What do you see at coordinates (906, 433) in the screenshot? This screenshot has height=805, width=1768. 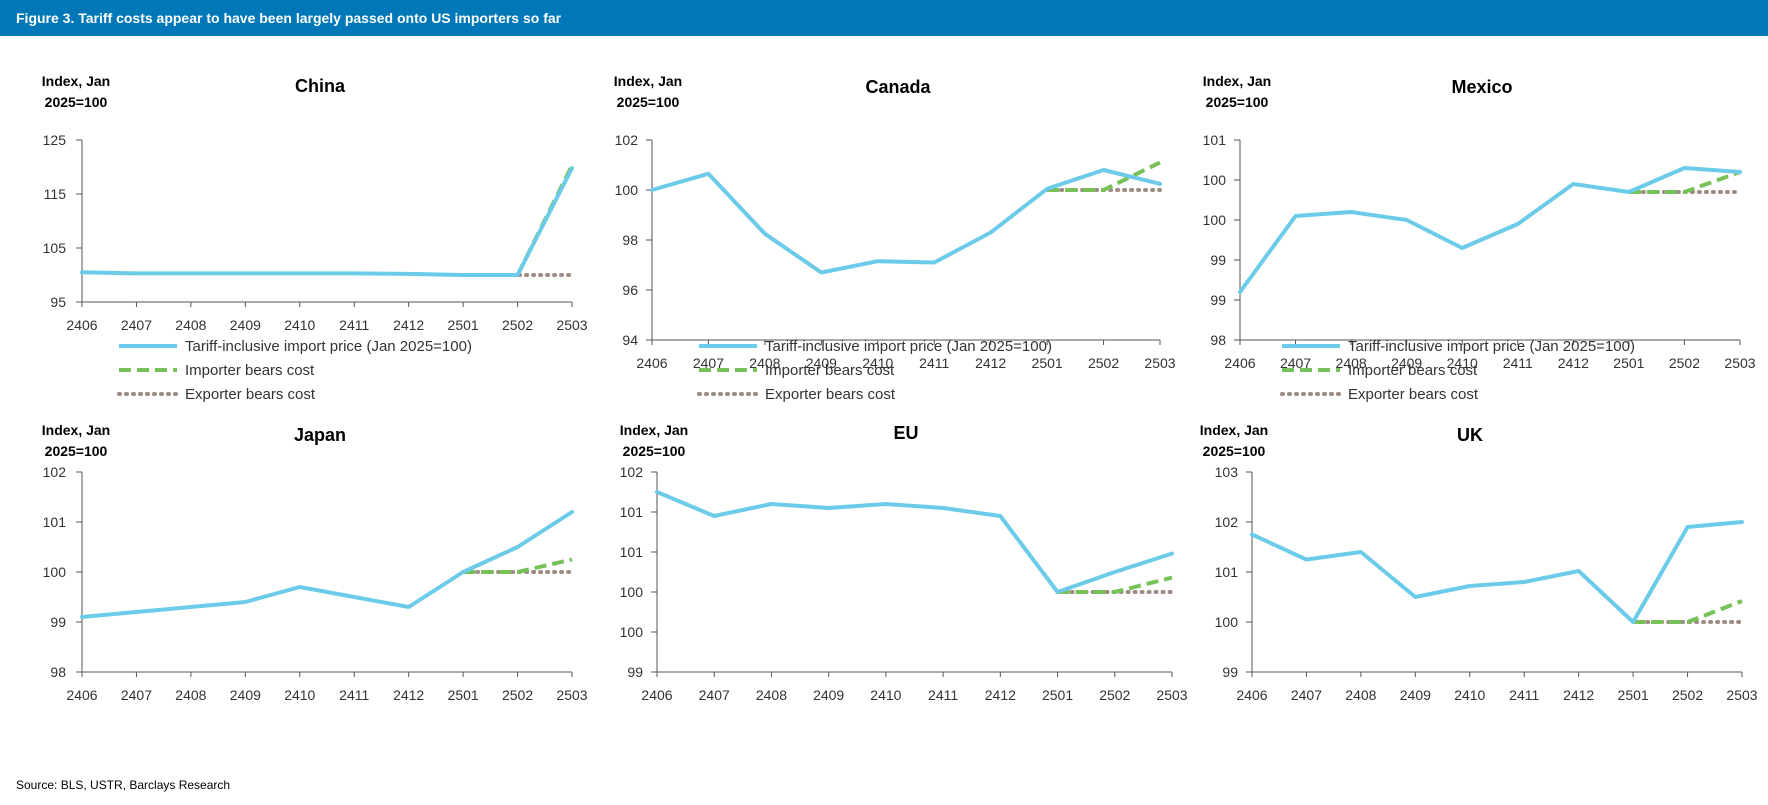 I see `chart-title: EU` at bounding box center [906, 433].